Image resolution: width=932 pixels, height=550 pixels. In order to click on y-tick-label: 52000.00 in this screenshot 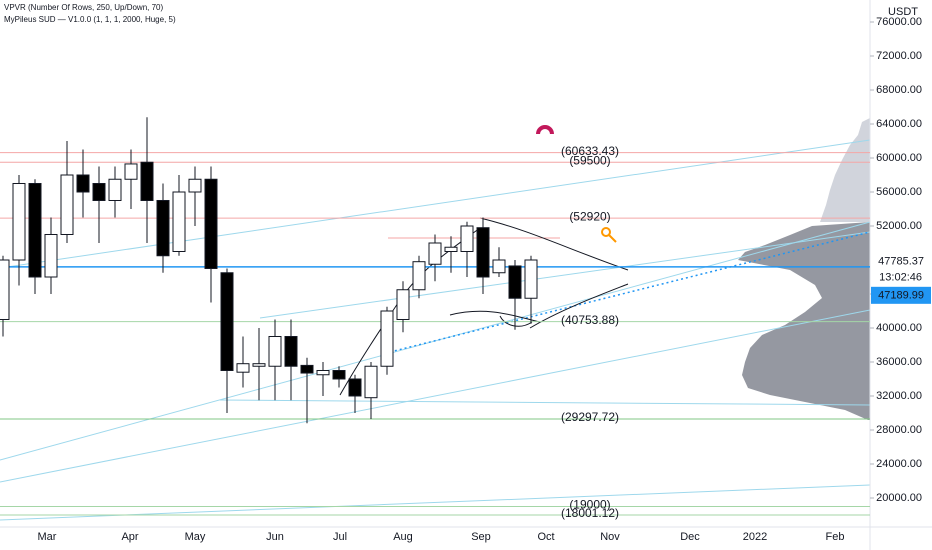, I will do `click(899, 226)`.